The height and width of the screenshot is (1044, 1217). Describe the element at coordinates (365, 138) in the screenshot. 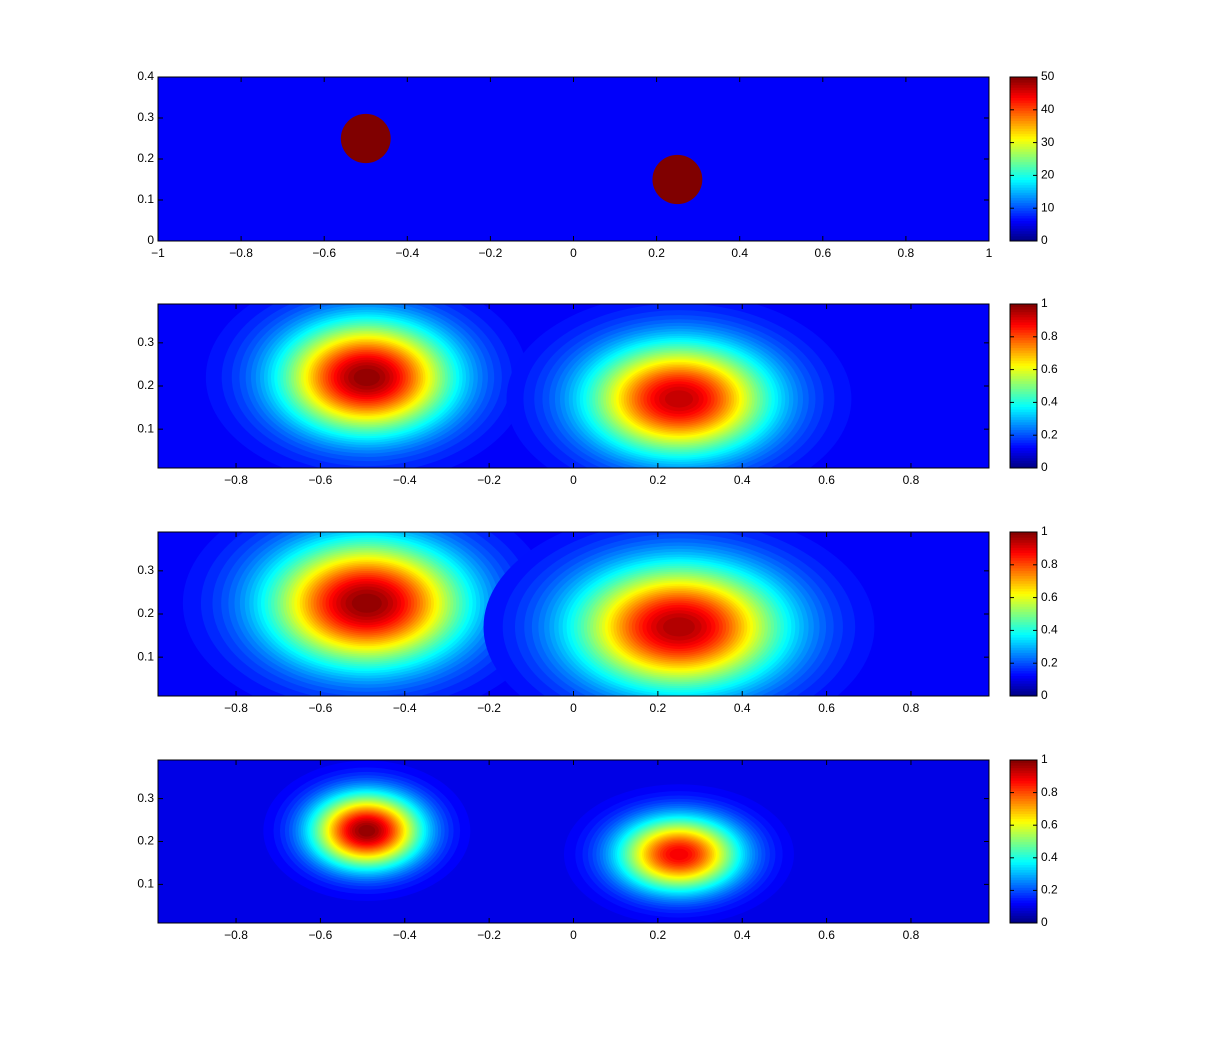

I see `spot-disc` at that location.